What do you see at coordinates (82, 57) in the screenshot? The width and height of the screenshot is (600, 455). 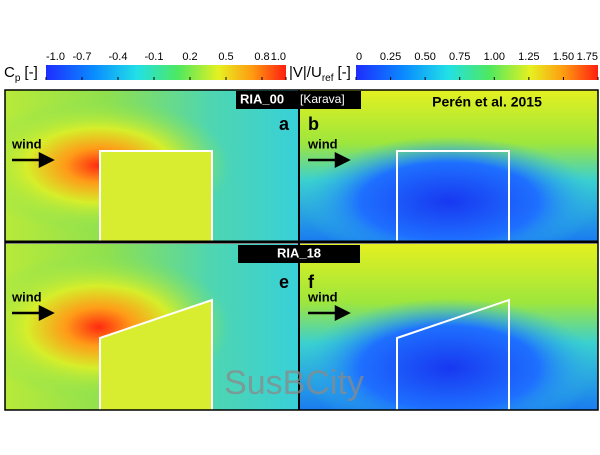 I see `colorbar-tick-label: -0.7` at bounding box center [82, 57].